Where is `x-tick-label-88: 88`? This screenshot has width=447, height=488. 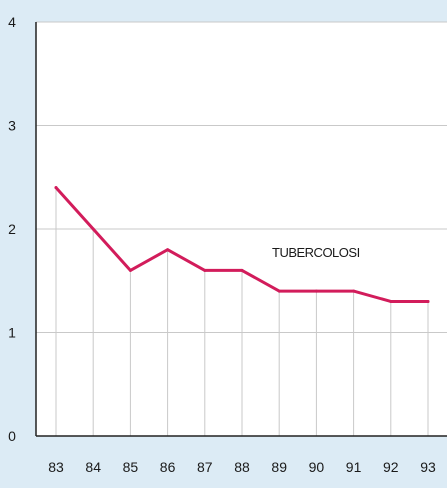
x-tick-label-88: 88 is located at coordinates (242, 467).